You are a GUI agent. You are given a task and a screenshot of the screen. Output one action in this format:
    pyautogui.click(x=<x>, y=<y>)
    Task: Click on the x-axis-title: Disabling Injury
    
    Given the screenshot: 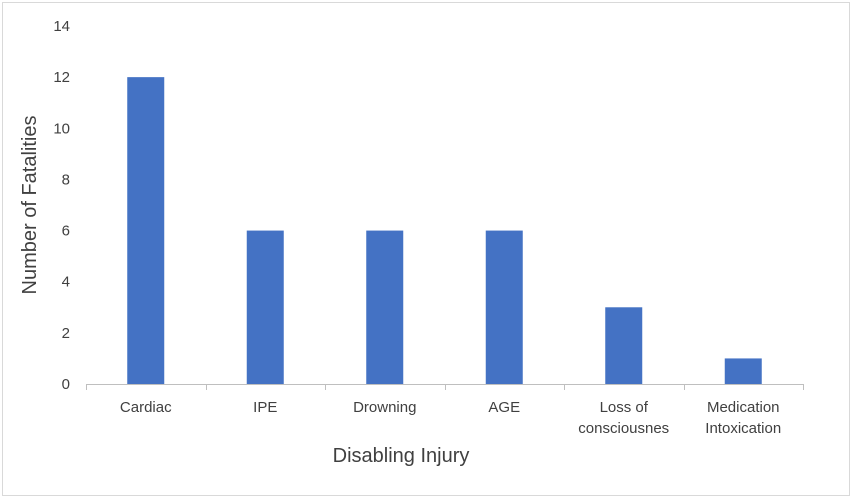 What is the action you would take?
    pyautogui.click(x=401, y=456)
    